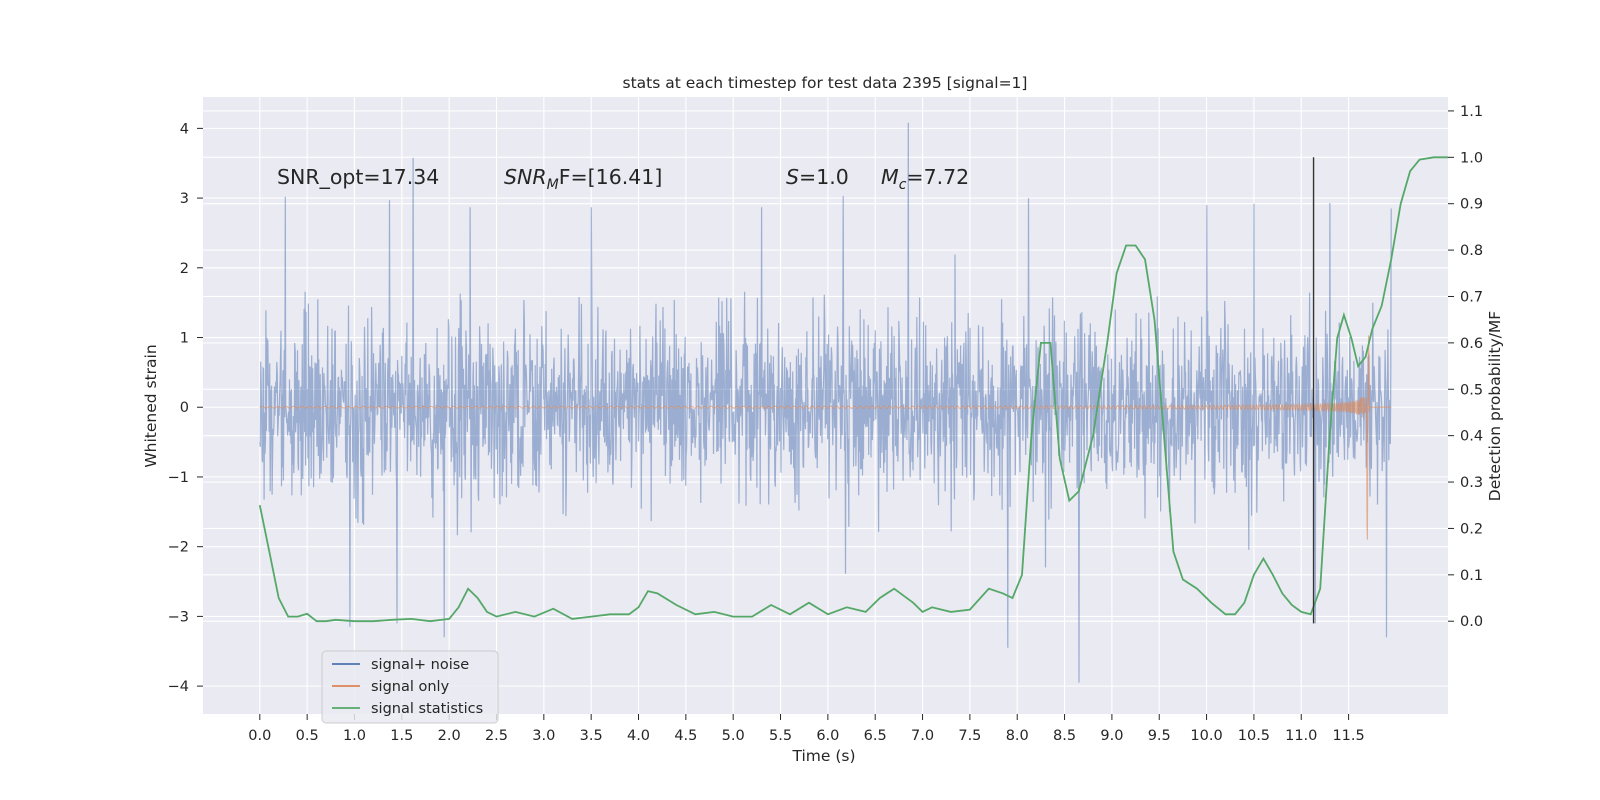 The image size is (1600, 800). I want to click on y-tick-label: −4, so click(178, 687).